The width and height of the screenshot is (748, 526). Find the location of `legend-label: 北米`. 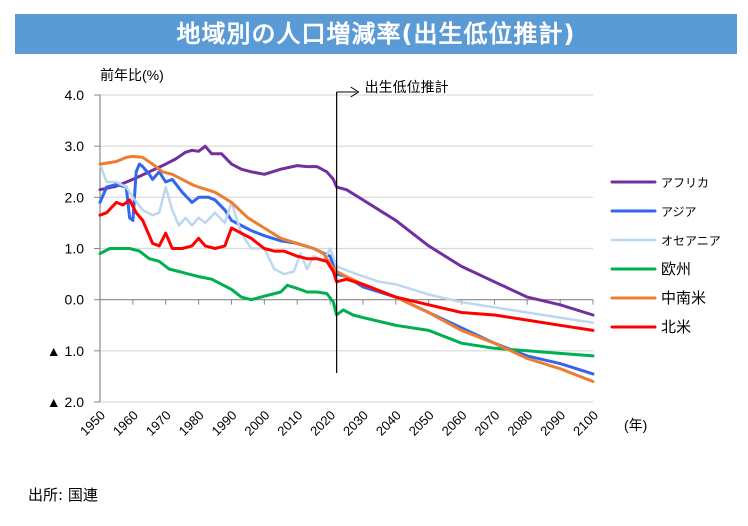

legend-label: 北米 is located at coordinates (676, 327).